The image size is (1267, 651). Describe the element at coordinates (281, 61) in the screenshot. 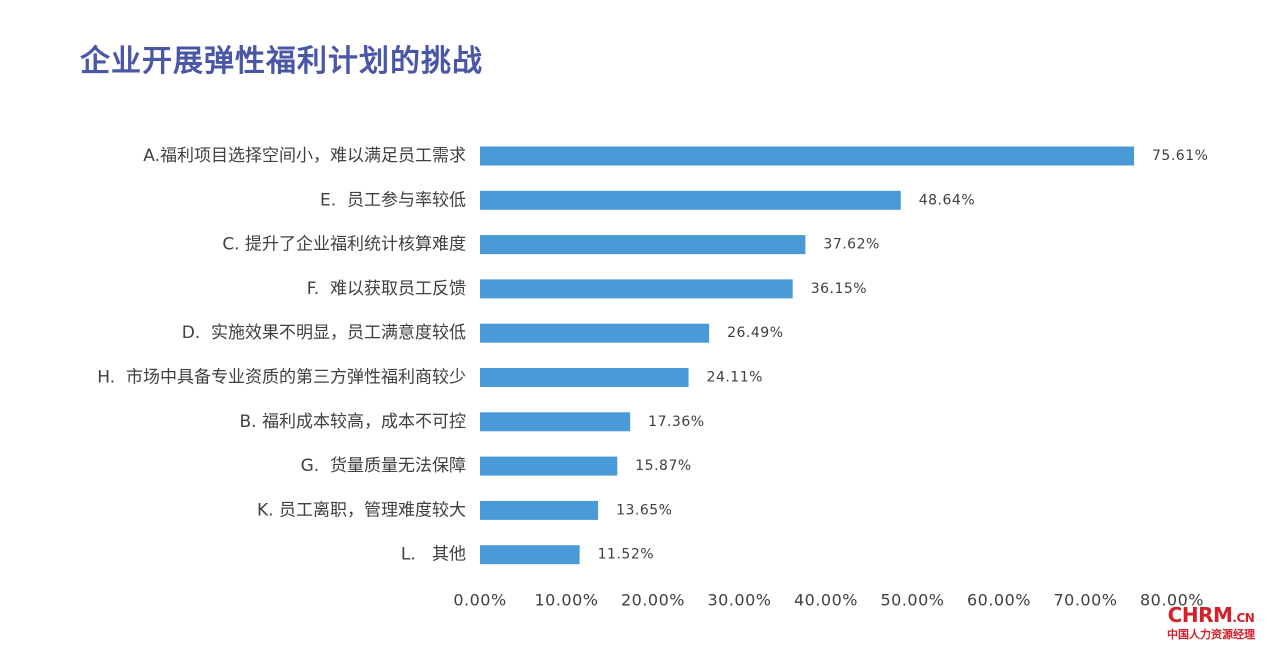

I see `chart-title: 企业开展弹性福利计划的挑战` at that location.